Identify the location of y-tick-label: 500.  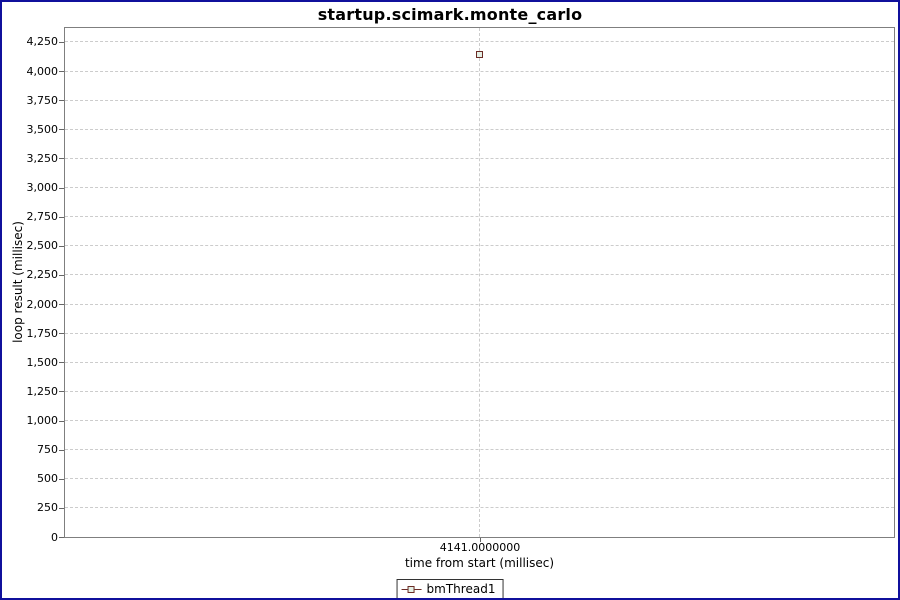
(47, 479).